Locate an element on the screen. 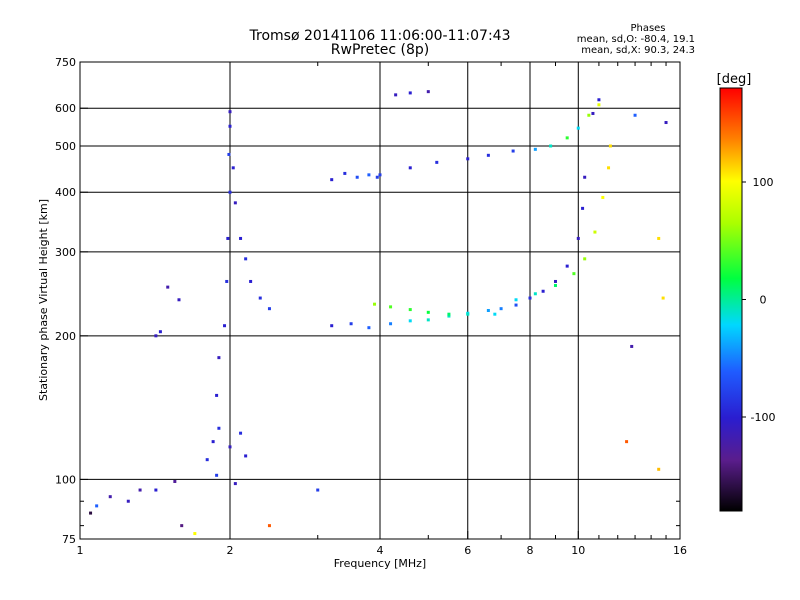  y-tick-label: 400 is located at coordinates (65, 192).